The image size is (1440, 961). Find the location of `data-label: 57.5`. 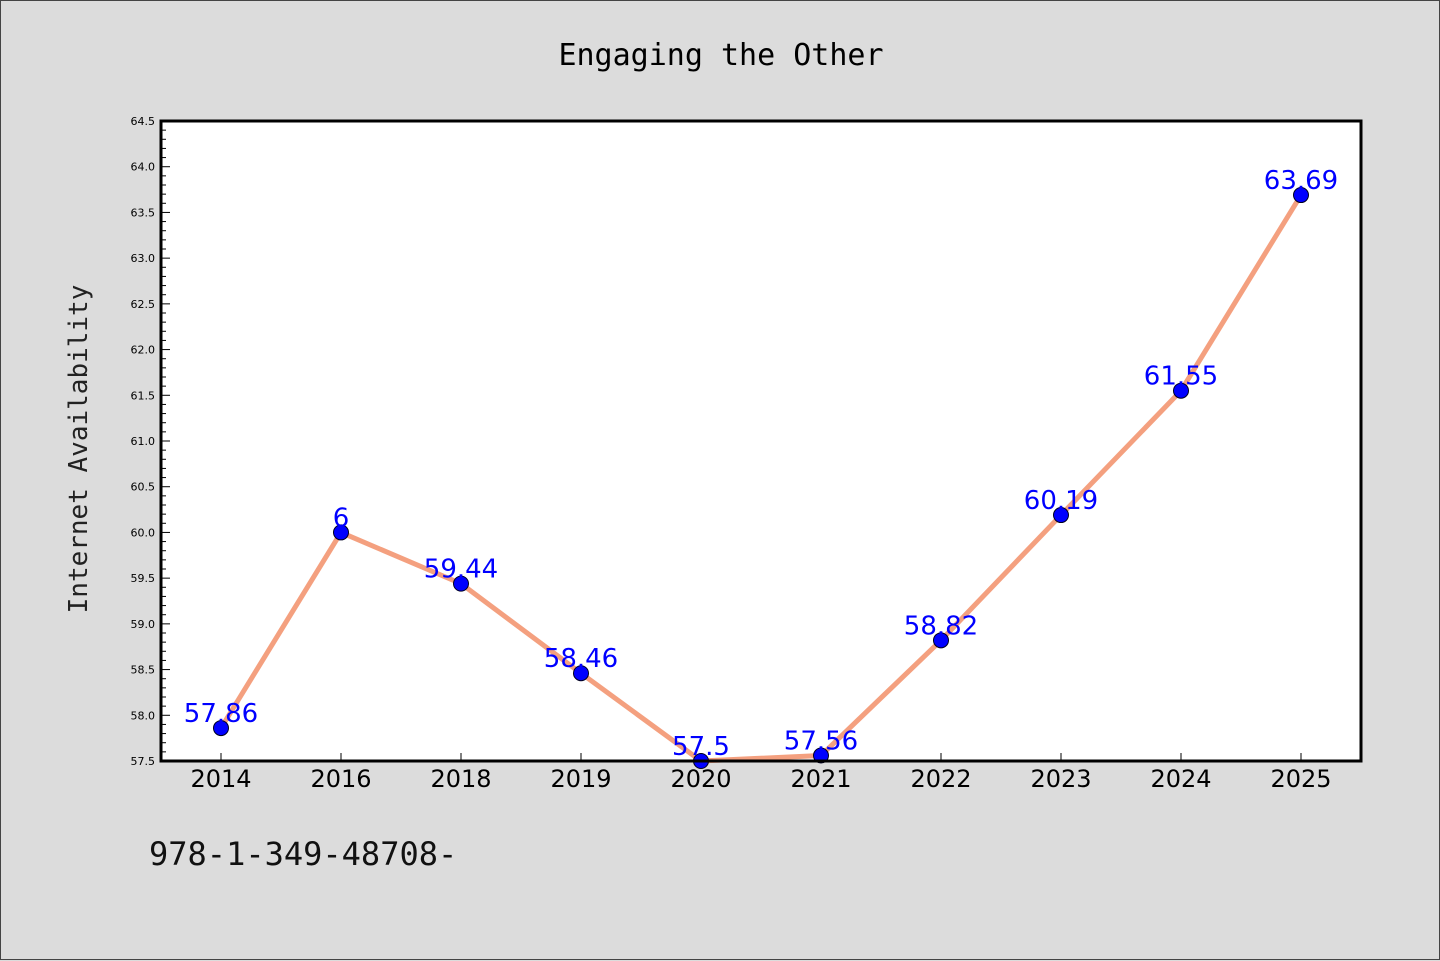

data-label: 57.5 is located at coordinates (701, 747).